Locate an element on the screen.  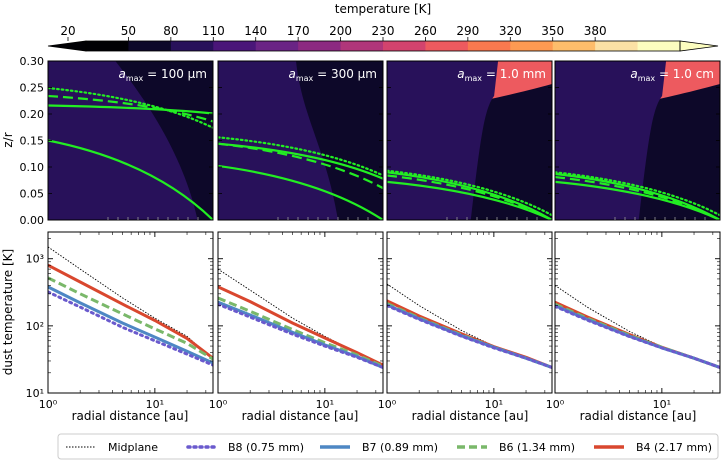
colorbar-tick-label: 380 is located at coordinates (595, 31).